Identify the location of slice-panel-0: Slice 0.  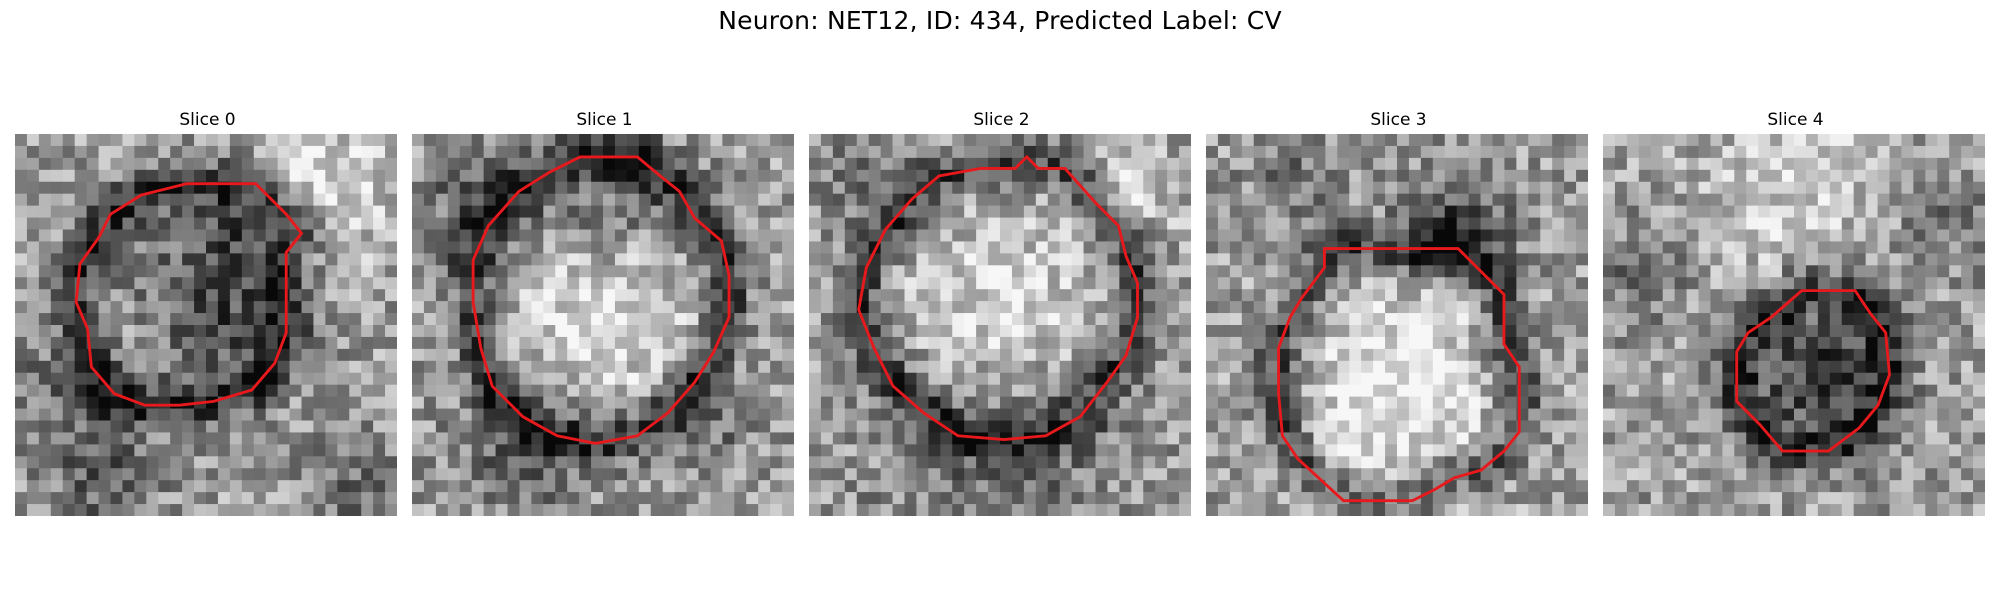
(207, 313).